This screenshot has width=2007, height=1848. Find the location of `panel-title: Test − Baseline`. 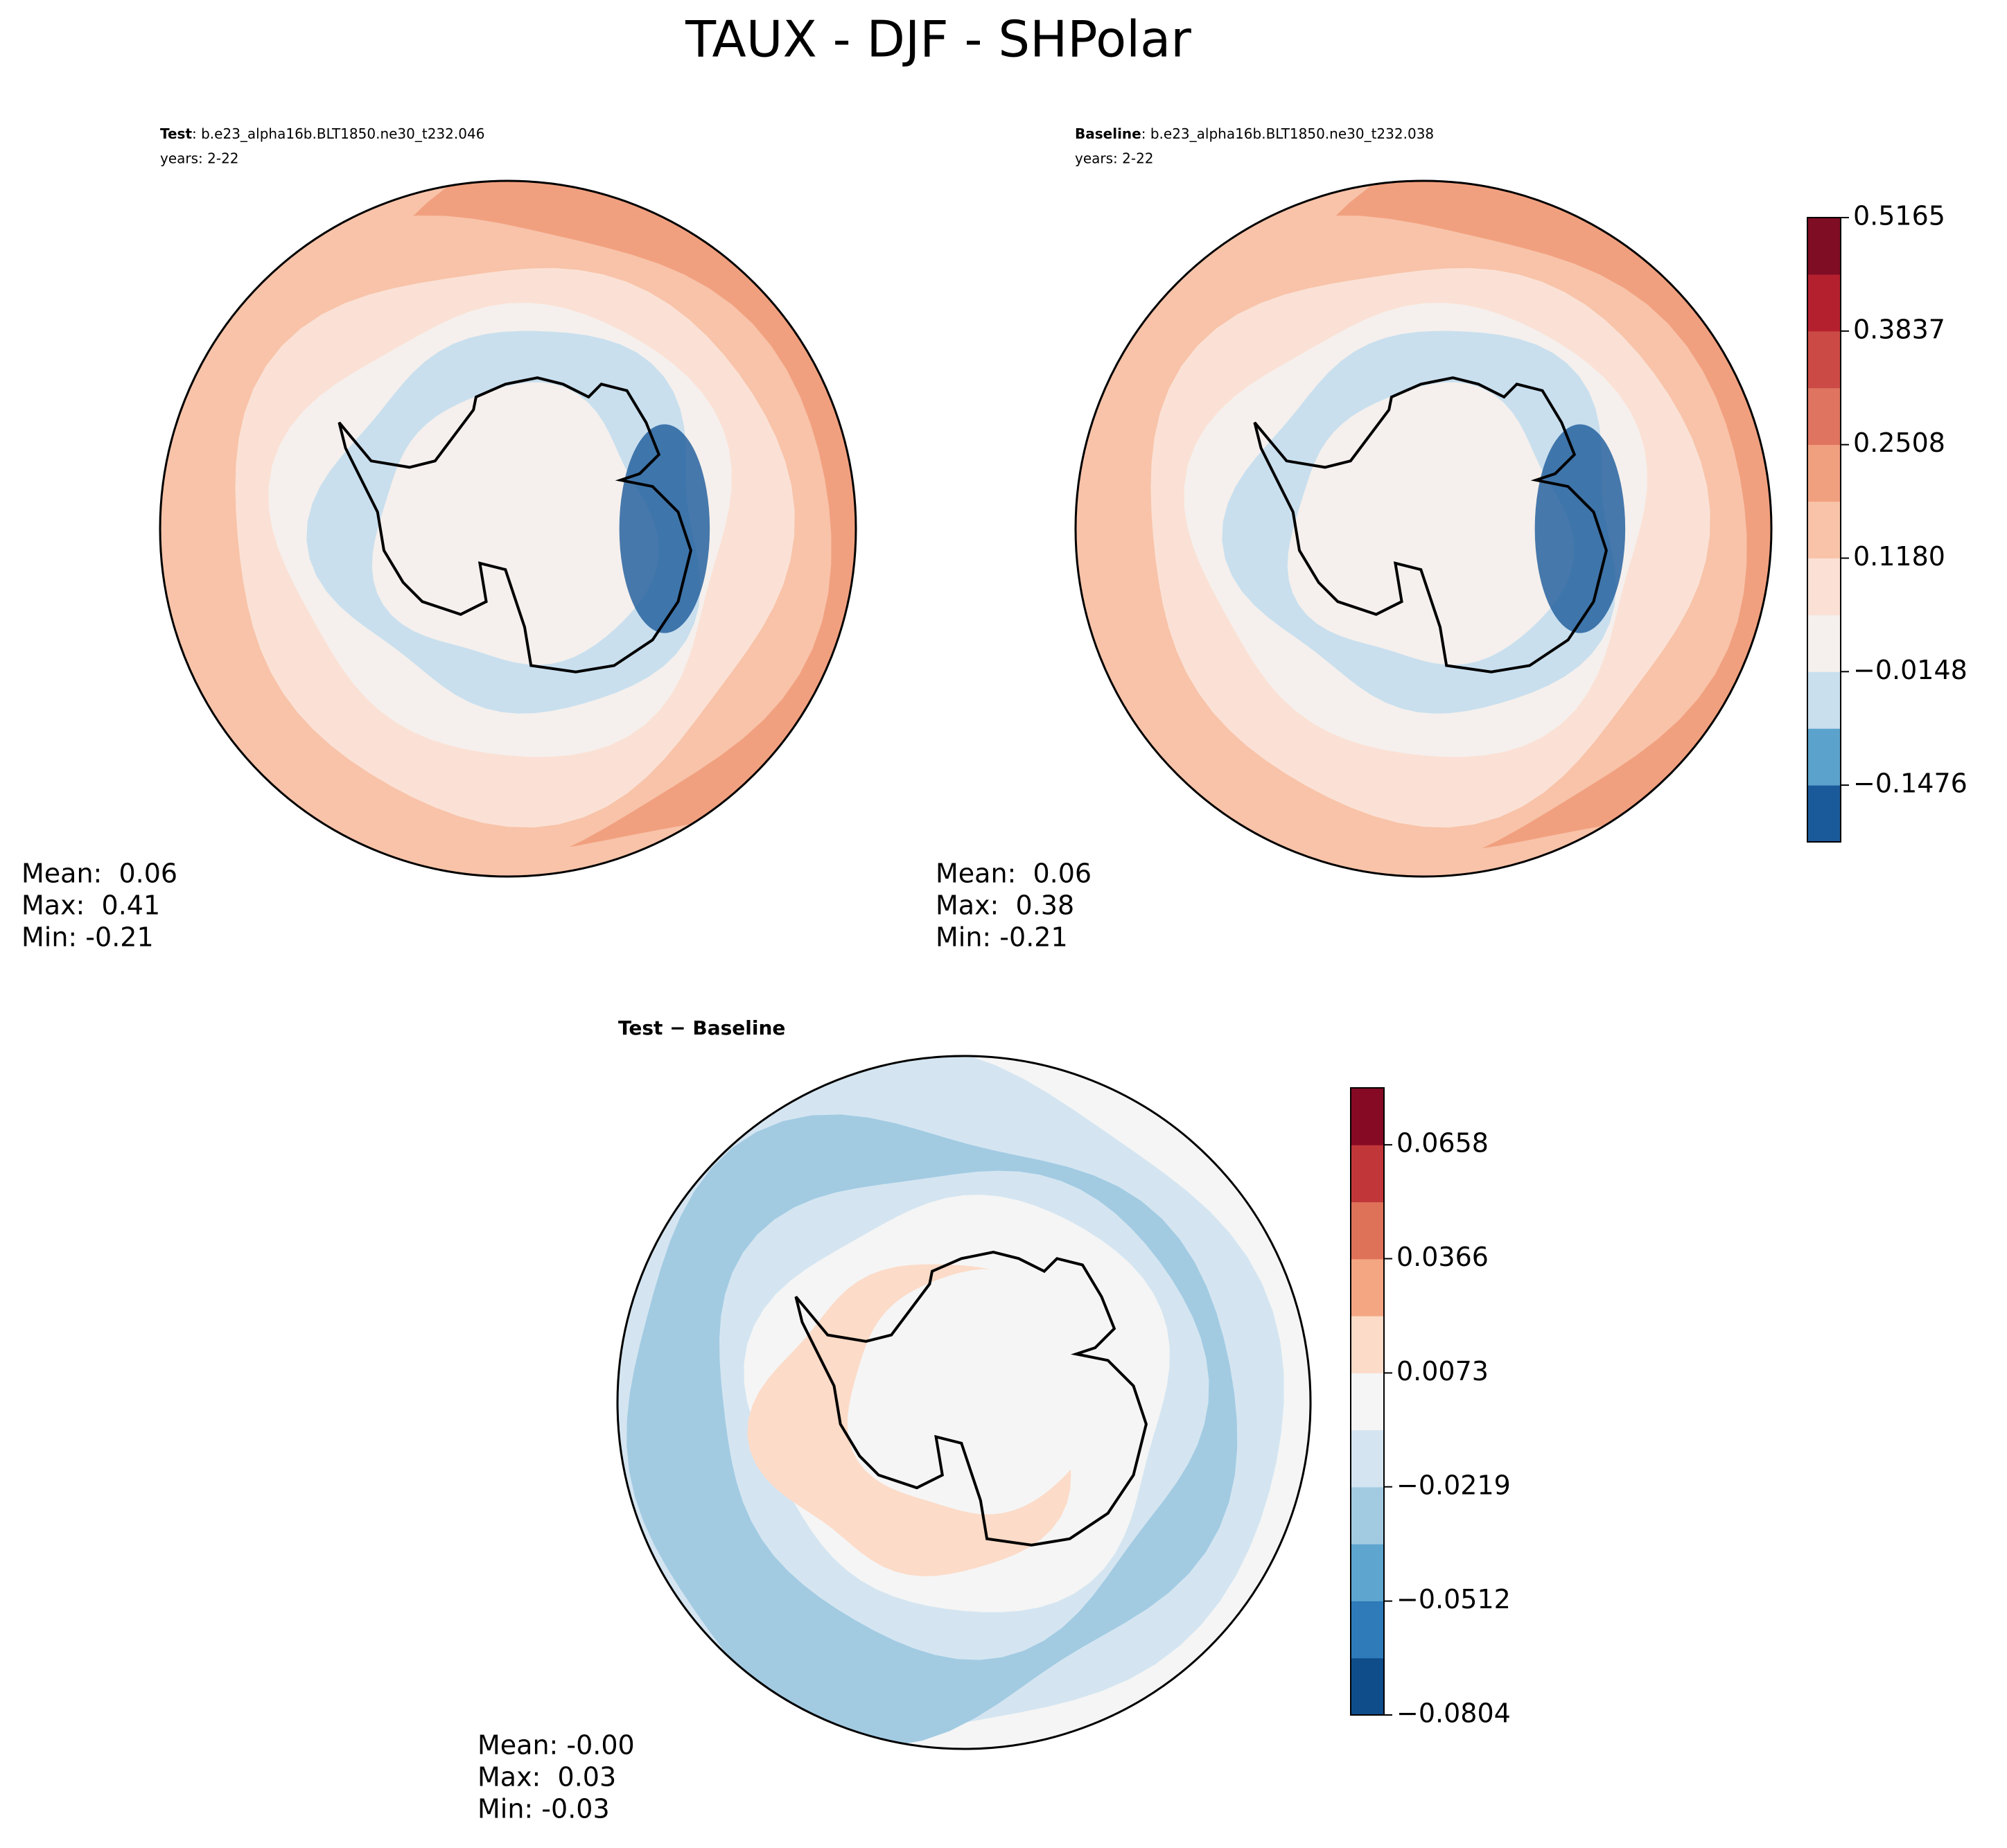

panel-title: Test − Baseline is located at coordinates (701, 1028).